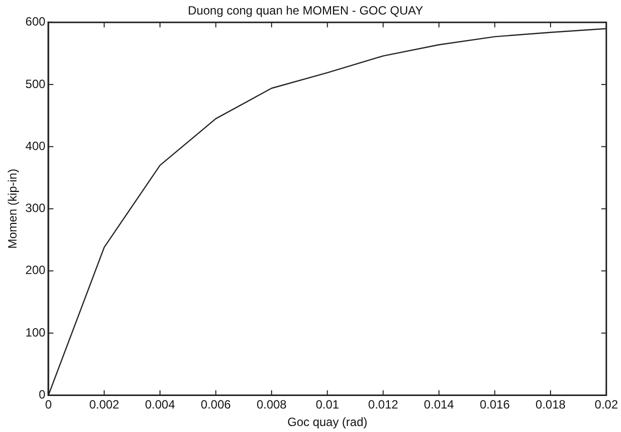 The image size is (621, 432). Describe the element at coordinates (439, 405) in the screenshot. I see `x-tick-label: 0.014` at that location.